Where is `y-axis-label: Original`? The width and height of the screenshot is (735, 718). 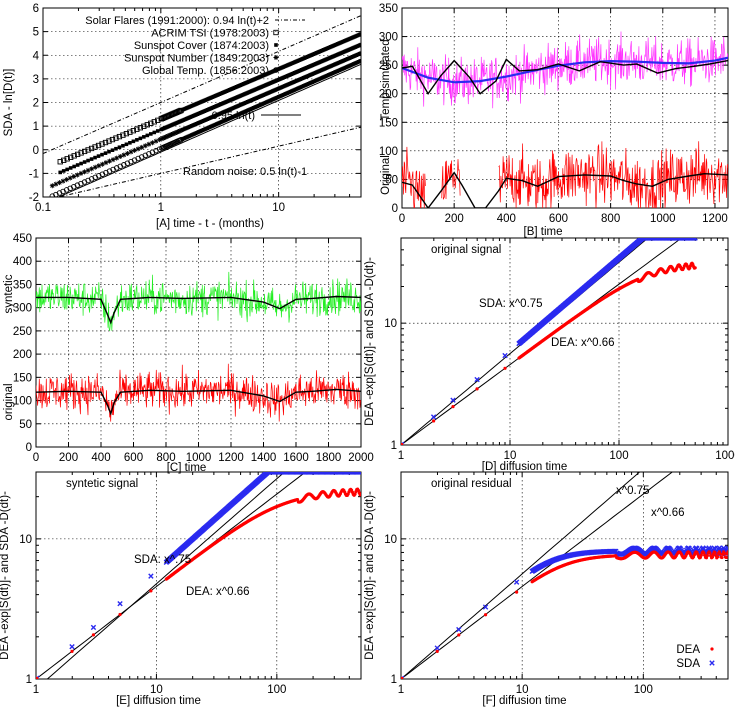 y-axis-label: Original is located at coordinates (386, 175).